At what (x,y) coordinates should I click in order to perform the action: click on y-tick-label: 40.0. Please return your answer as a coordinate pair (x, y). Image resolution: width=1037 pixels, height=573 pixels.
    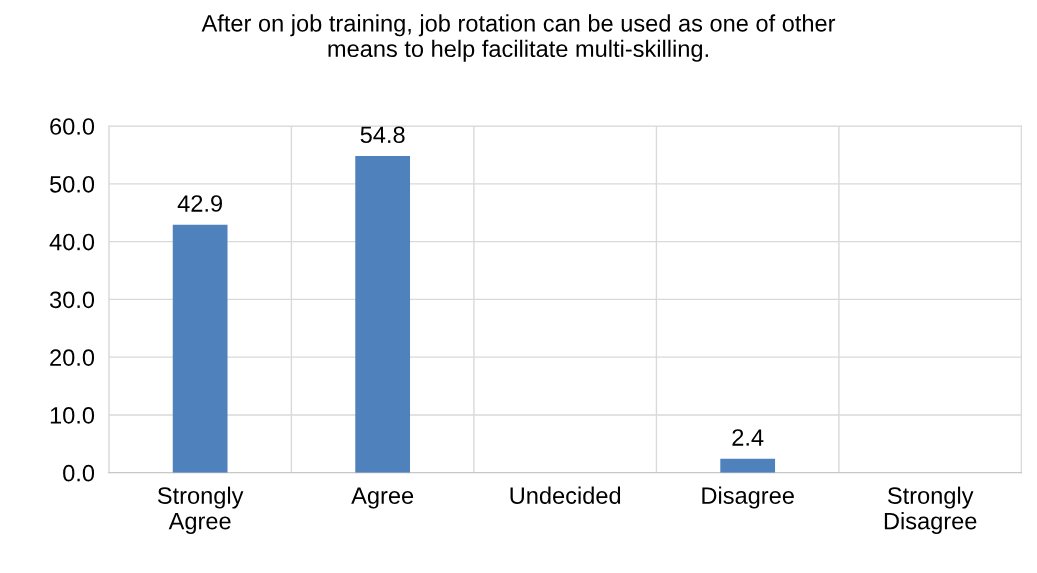
    Looking at the image, I should click on (72, 242).